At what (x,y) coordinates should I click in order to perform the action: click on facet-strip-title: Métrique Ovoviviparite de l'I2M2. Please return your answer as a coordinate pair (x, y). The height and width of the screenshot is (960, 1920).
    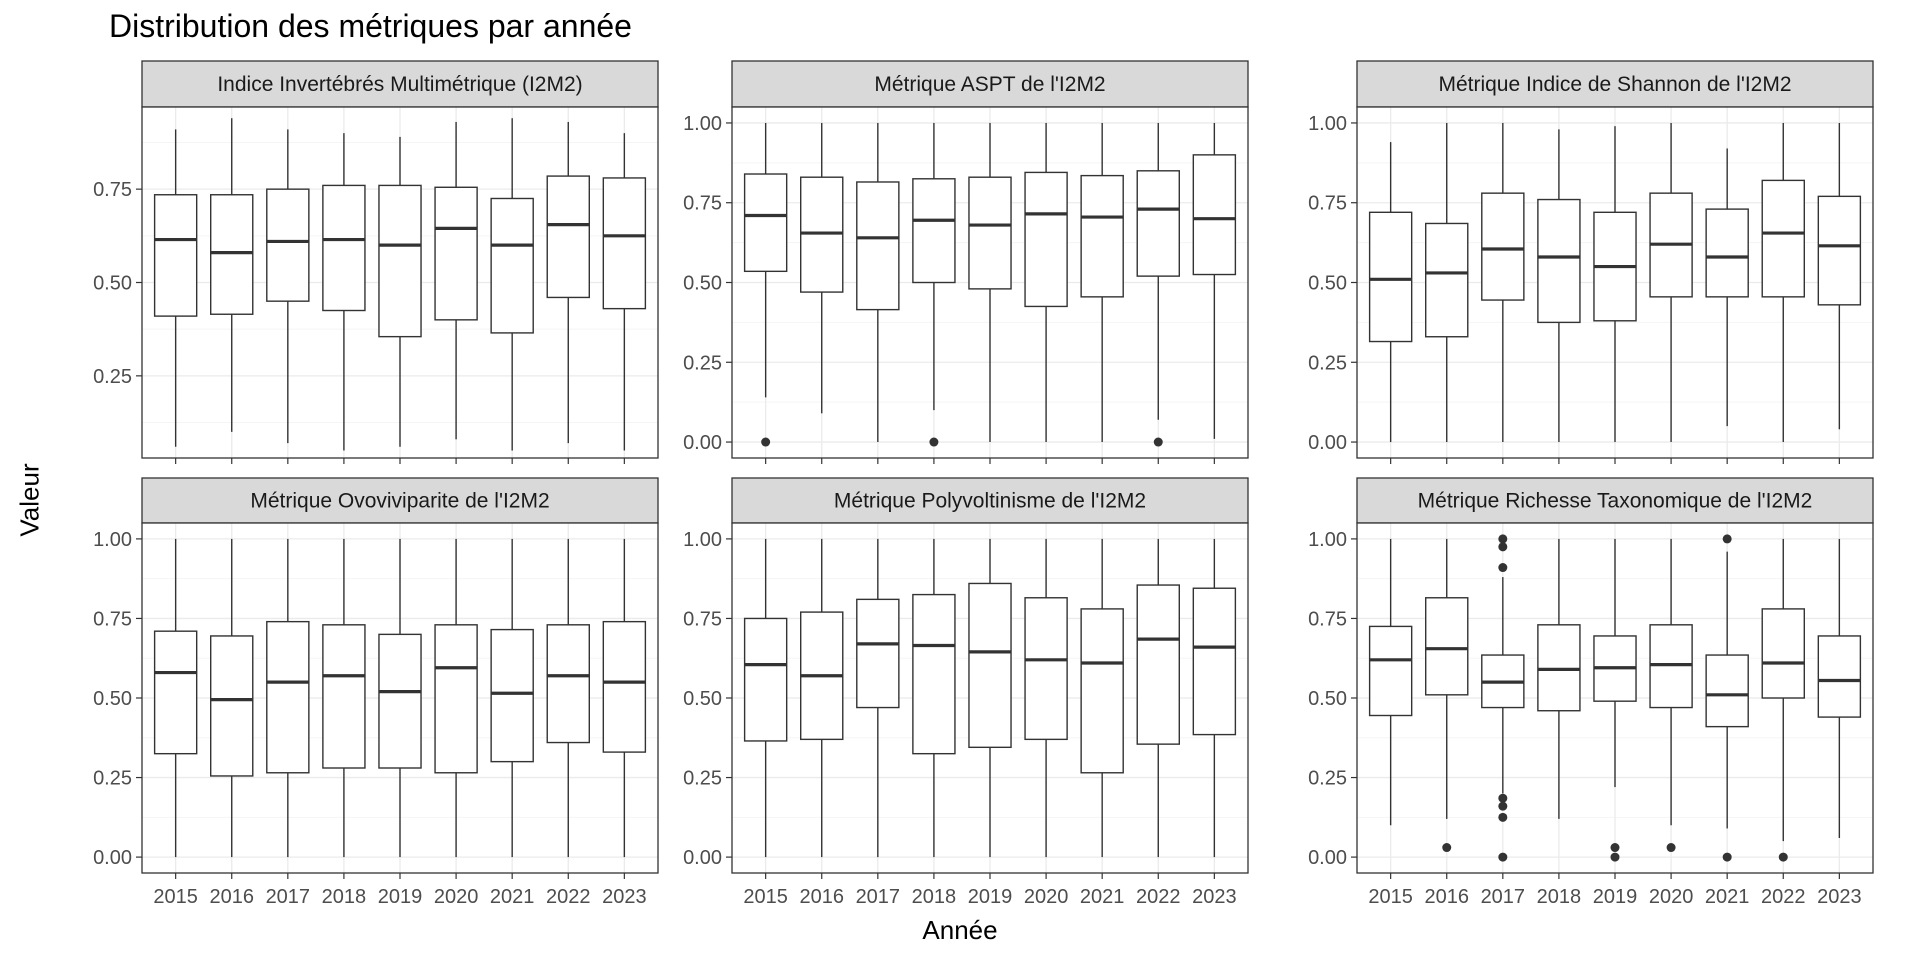
    Looking at the image, I should click on (399, 501).